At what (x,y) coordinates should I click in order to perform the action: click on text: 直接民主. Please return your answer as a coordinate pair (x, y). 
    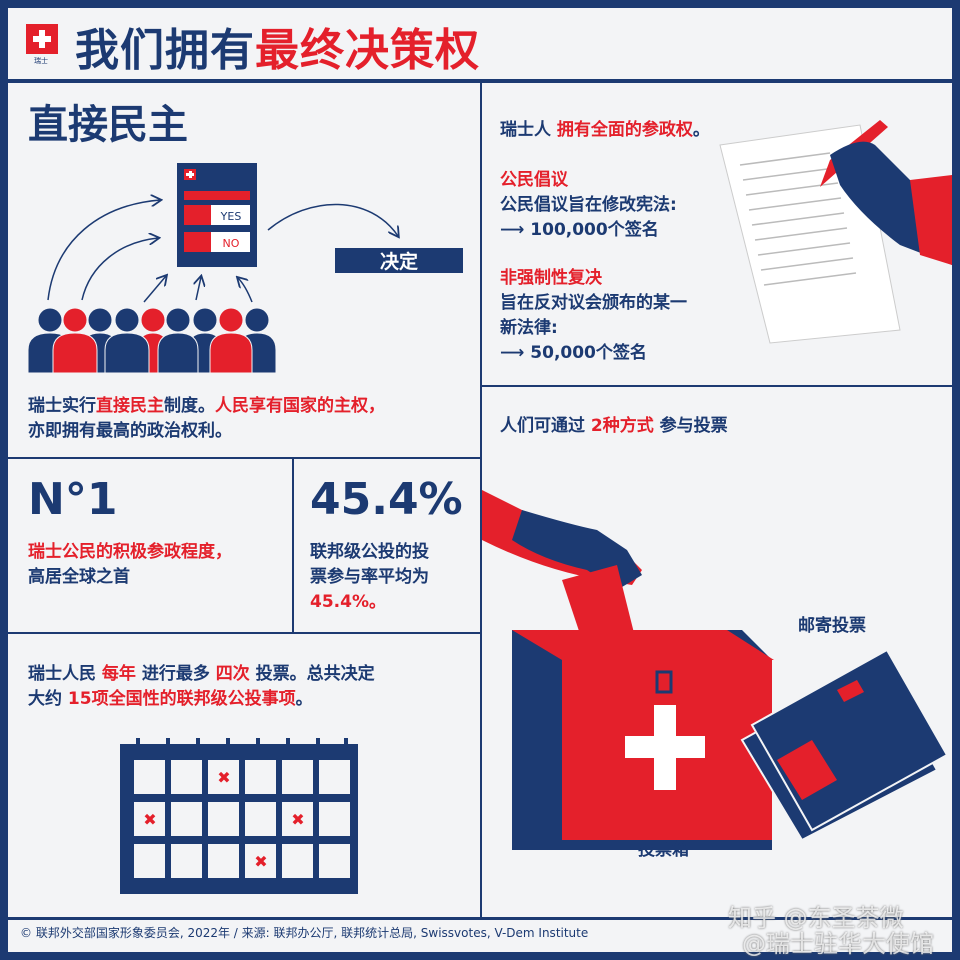
    Looking at the image, I should click on (130, 406).